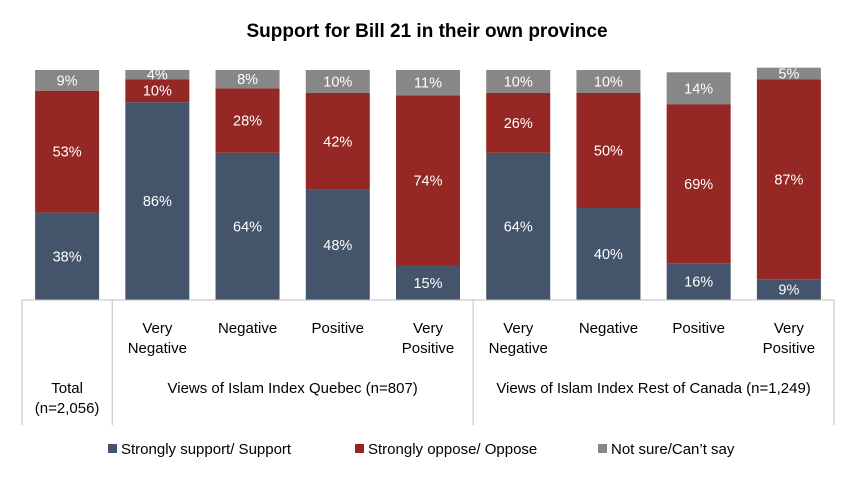 This screenshot has height=480, width=854. I want to click on data-label: 26%, so click(518, 124).